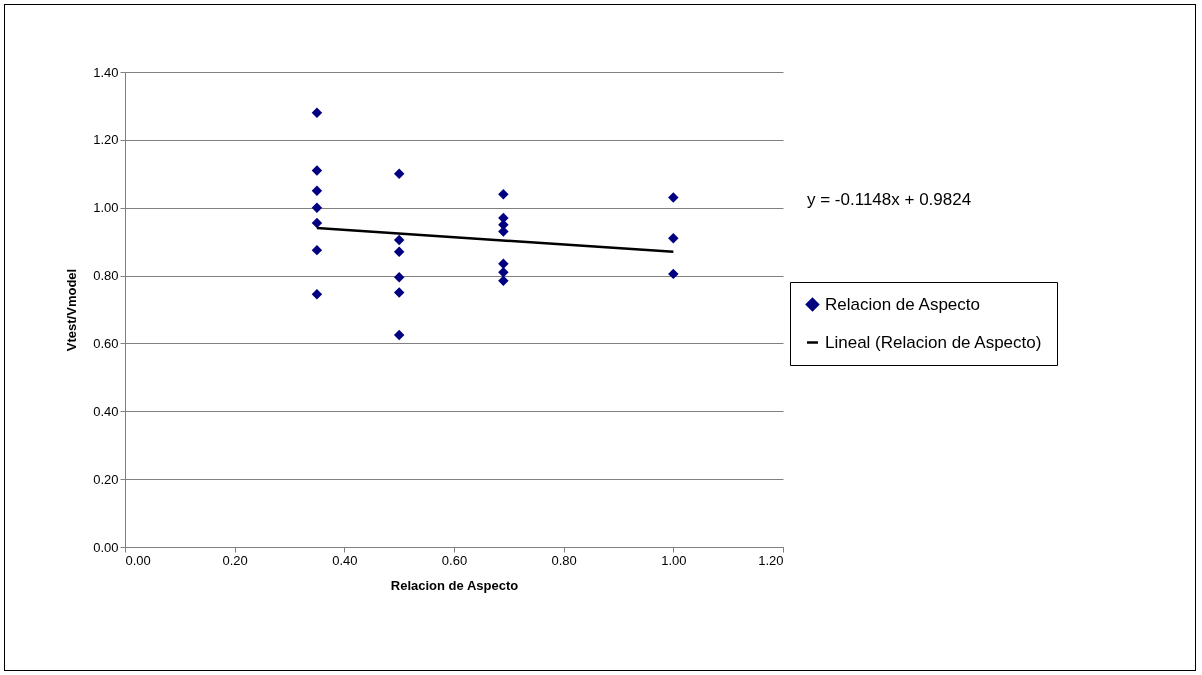 The image size is (1202, 675). I want to click on x-tick-label: 0.60, so click(454, 560).